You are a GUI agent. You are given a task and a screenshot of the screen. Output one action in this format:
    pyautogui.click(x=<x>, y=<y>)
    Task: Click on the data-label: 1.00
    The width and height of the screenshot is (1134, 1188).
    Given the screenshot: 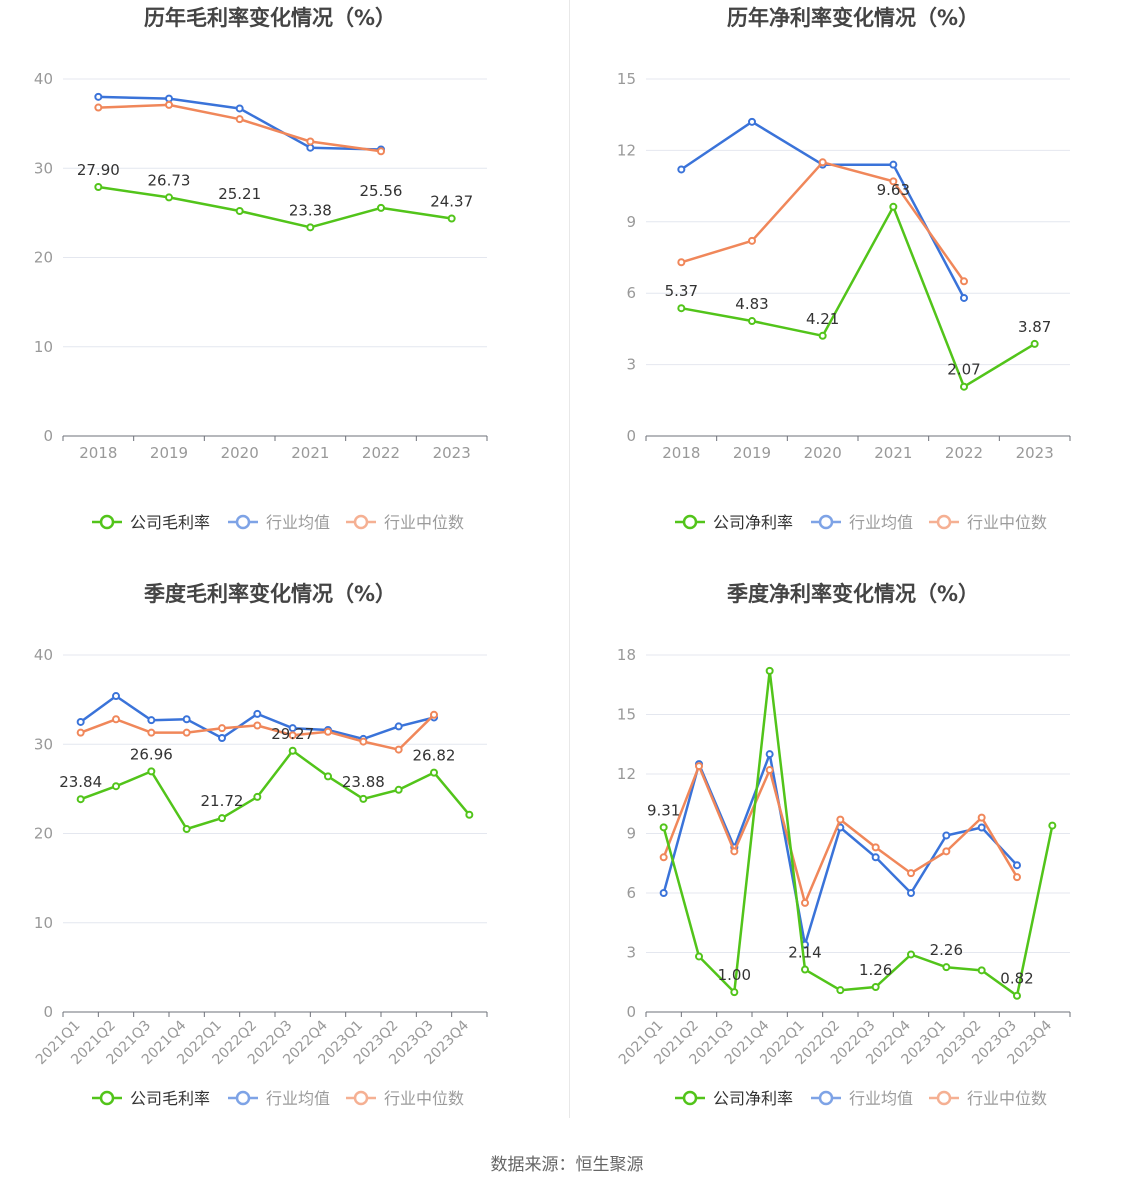 What is the action you would take?
    pyautogui.click(x=734, y=975)
    